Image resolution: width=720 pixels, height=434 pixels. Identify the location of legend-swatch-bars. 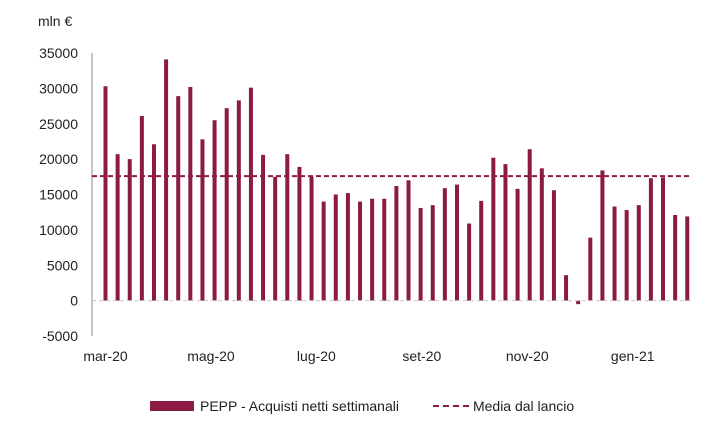
(172, 406).